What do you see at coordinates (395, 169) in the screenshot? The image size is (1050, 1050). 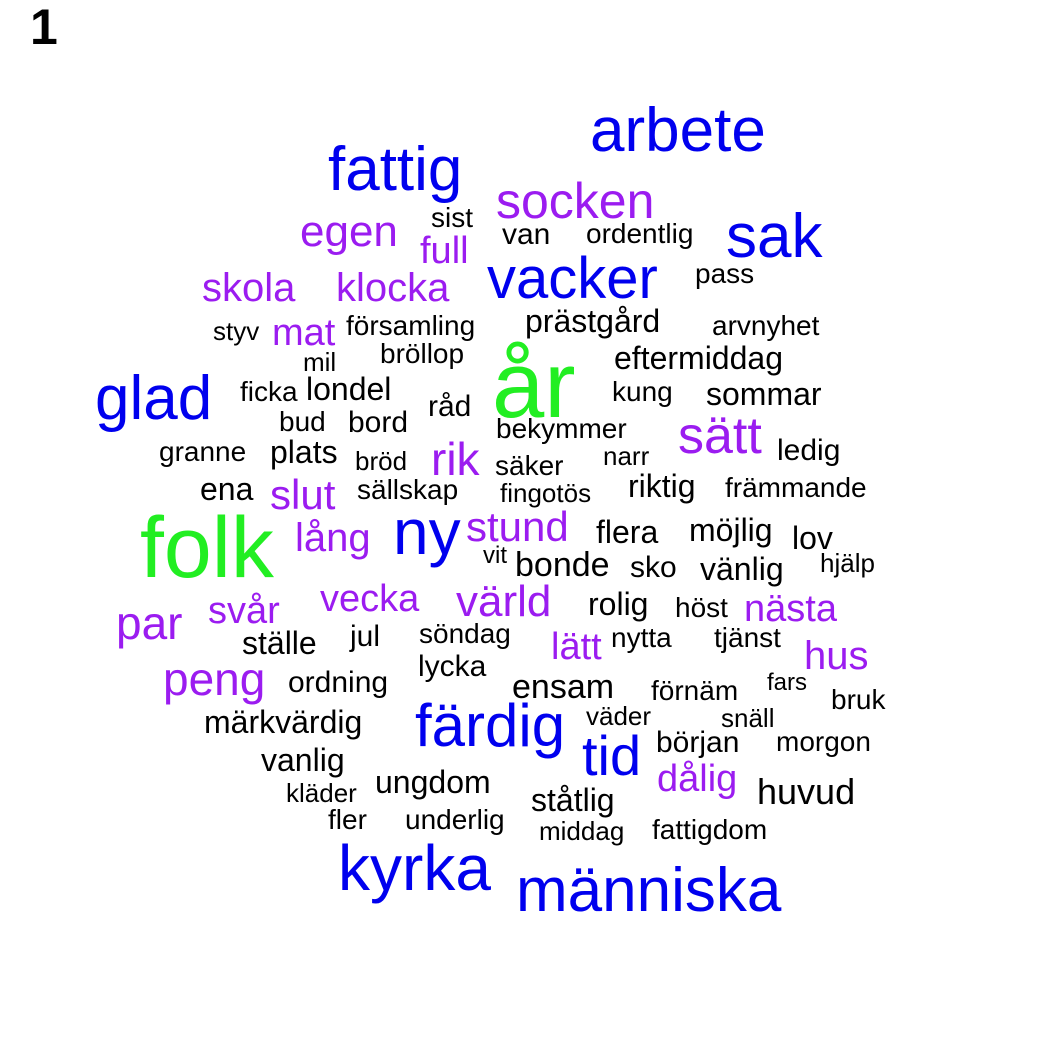 I see `cloud-word: fattig` at bounding box center [395, 169].